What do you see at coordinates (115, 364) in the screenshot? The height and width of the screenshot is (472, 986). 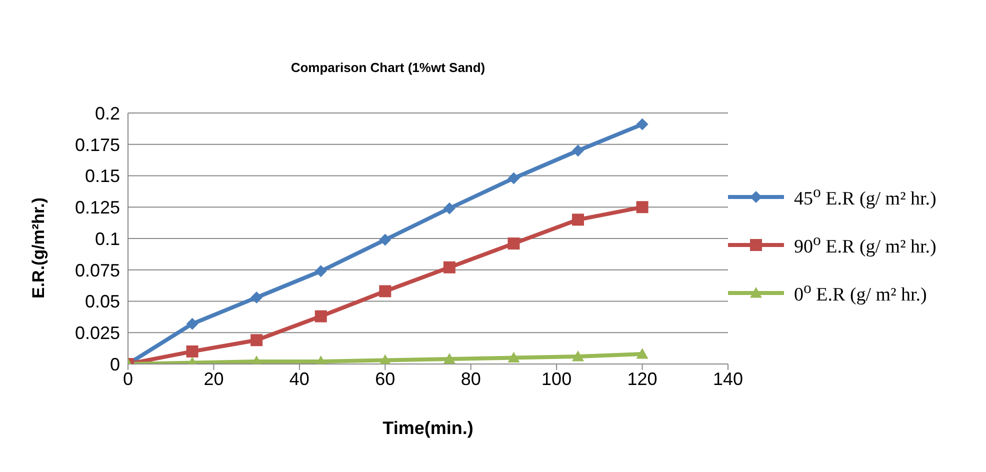 I see `y-tick-label: 0` at bounding box center [115, 364].